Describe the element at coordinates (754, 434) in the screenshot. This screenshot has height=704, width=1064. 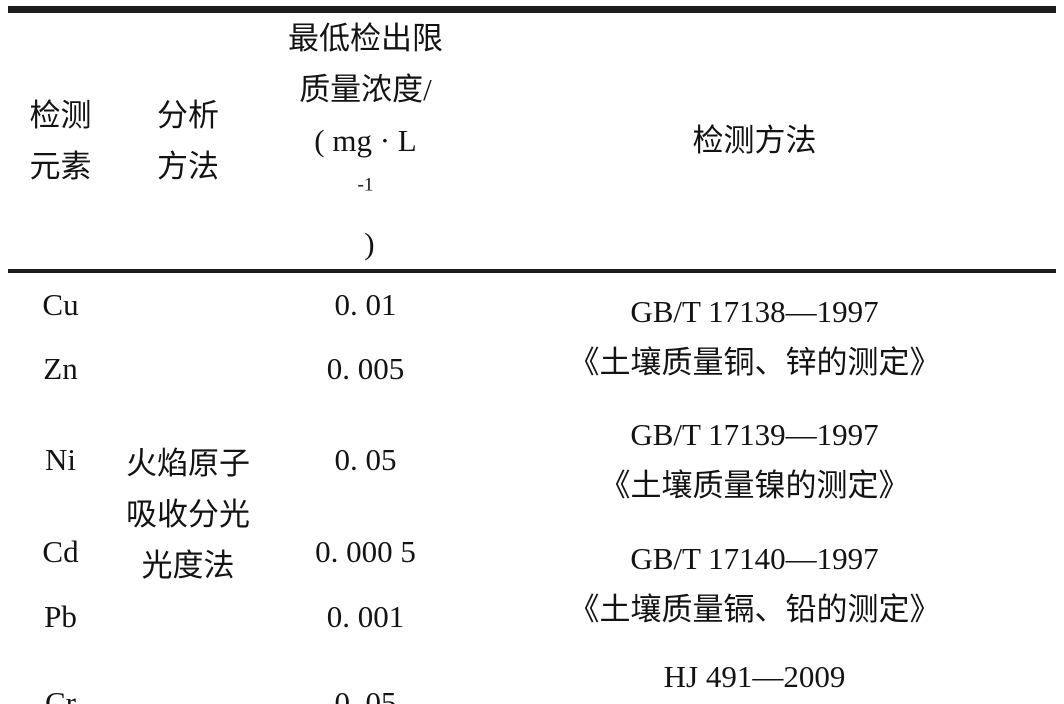
I see `standard-code: GB/T 17139—1997` at that location.